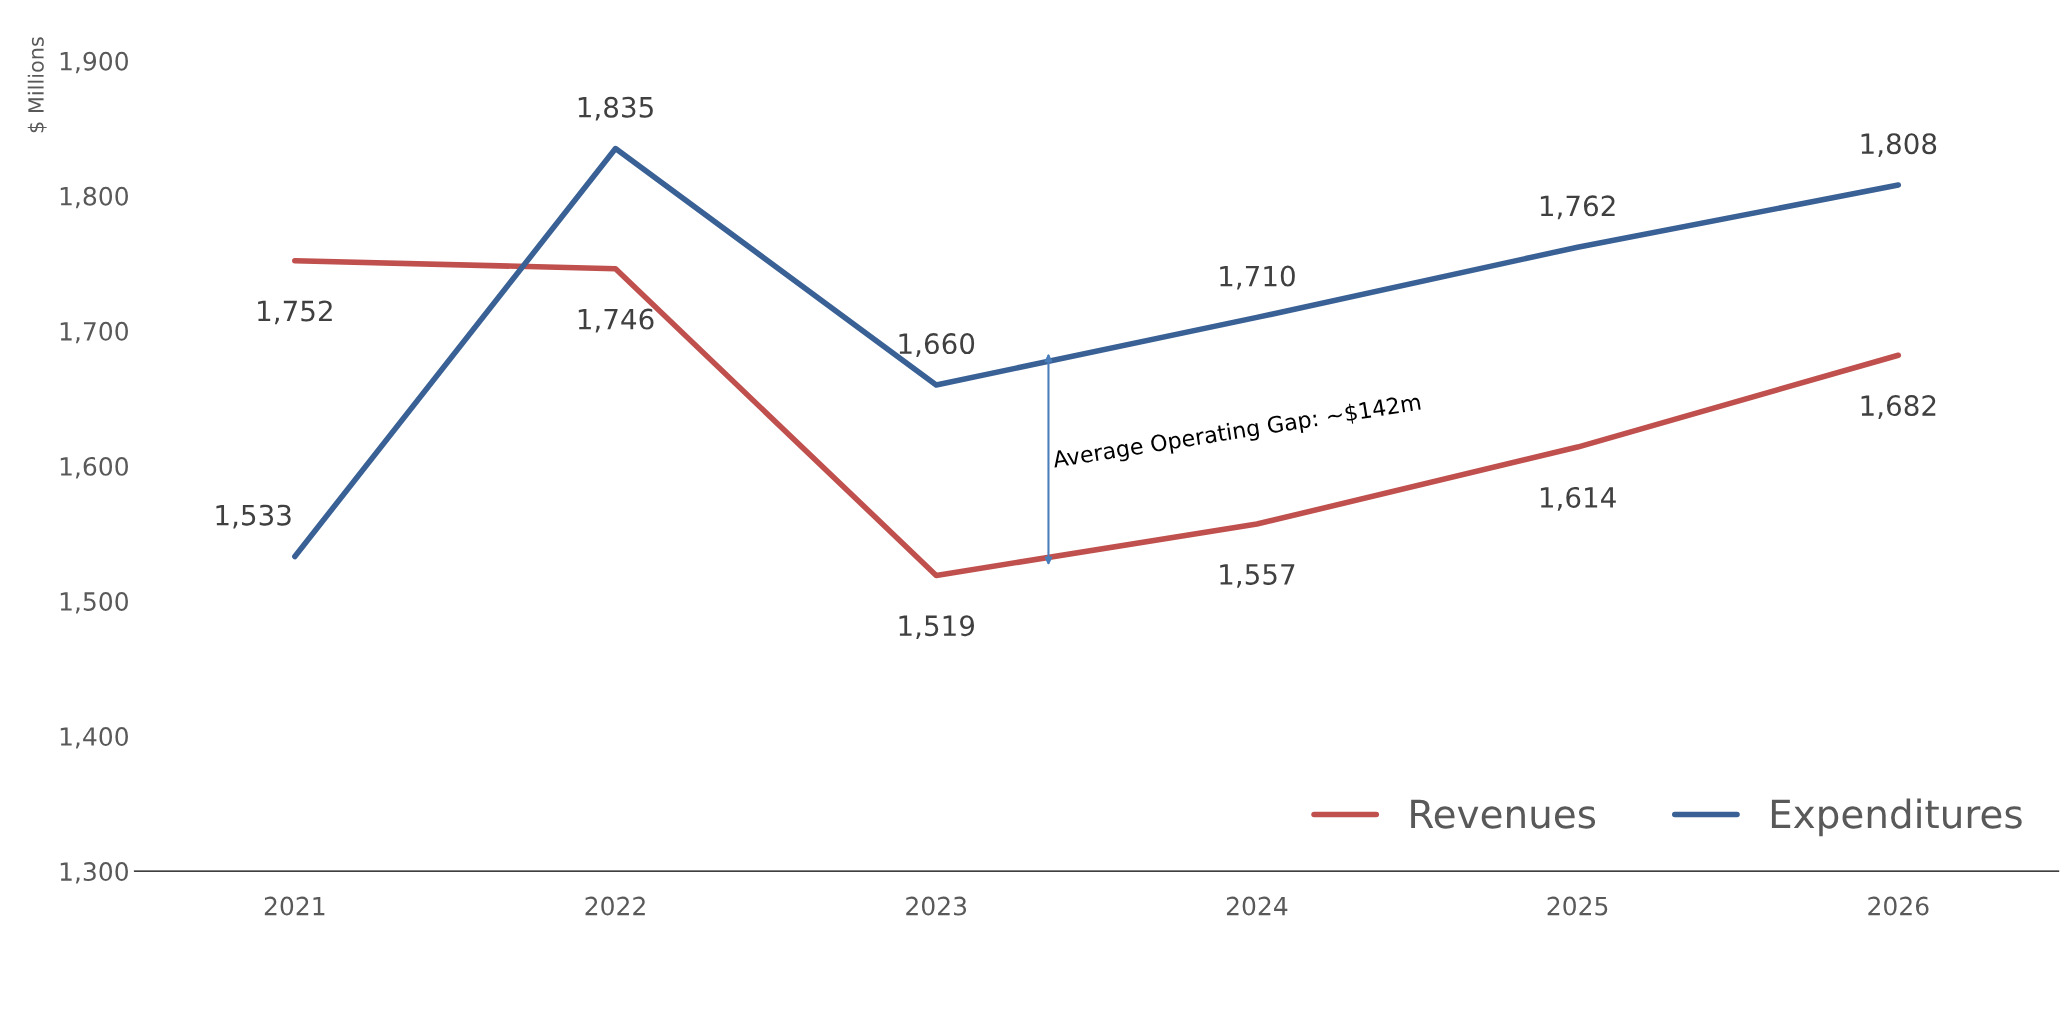  Describe the element at coordinates (1577, 207) in the screenshot. I see `data-label: 1,762` at that location.